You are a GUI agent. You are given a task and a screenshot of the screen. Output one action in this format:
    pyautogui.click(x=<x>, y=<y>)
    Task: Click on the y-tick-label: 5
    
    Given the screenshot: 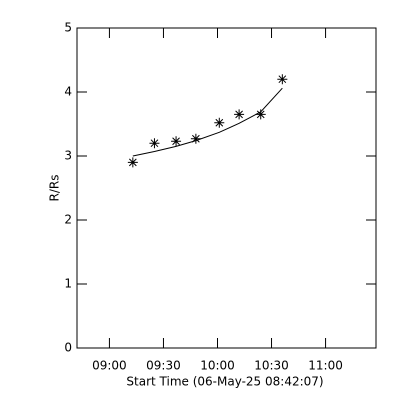 What is the action you would take?
    pyautogui.click(x=68, y=28)
    